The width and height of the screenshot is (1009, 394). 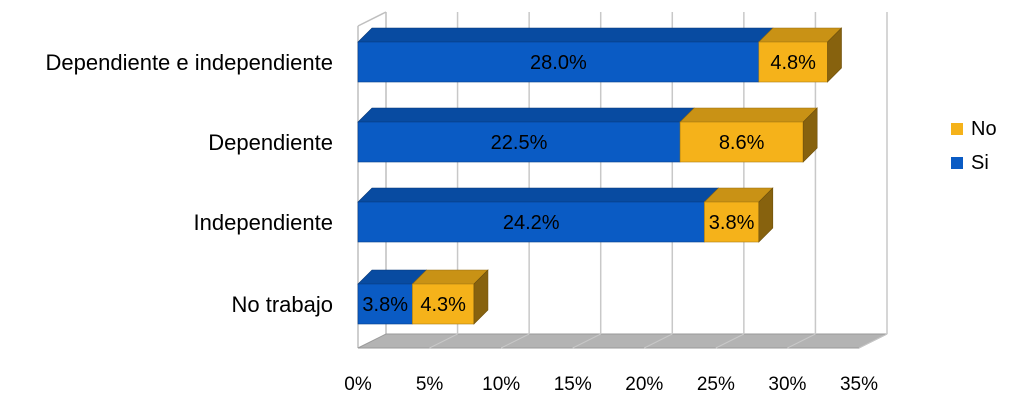 What do you see at coordinates (984, 129) in the screenshot?
I see `legend-label-no: No` at bounding box center [984, 129].